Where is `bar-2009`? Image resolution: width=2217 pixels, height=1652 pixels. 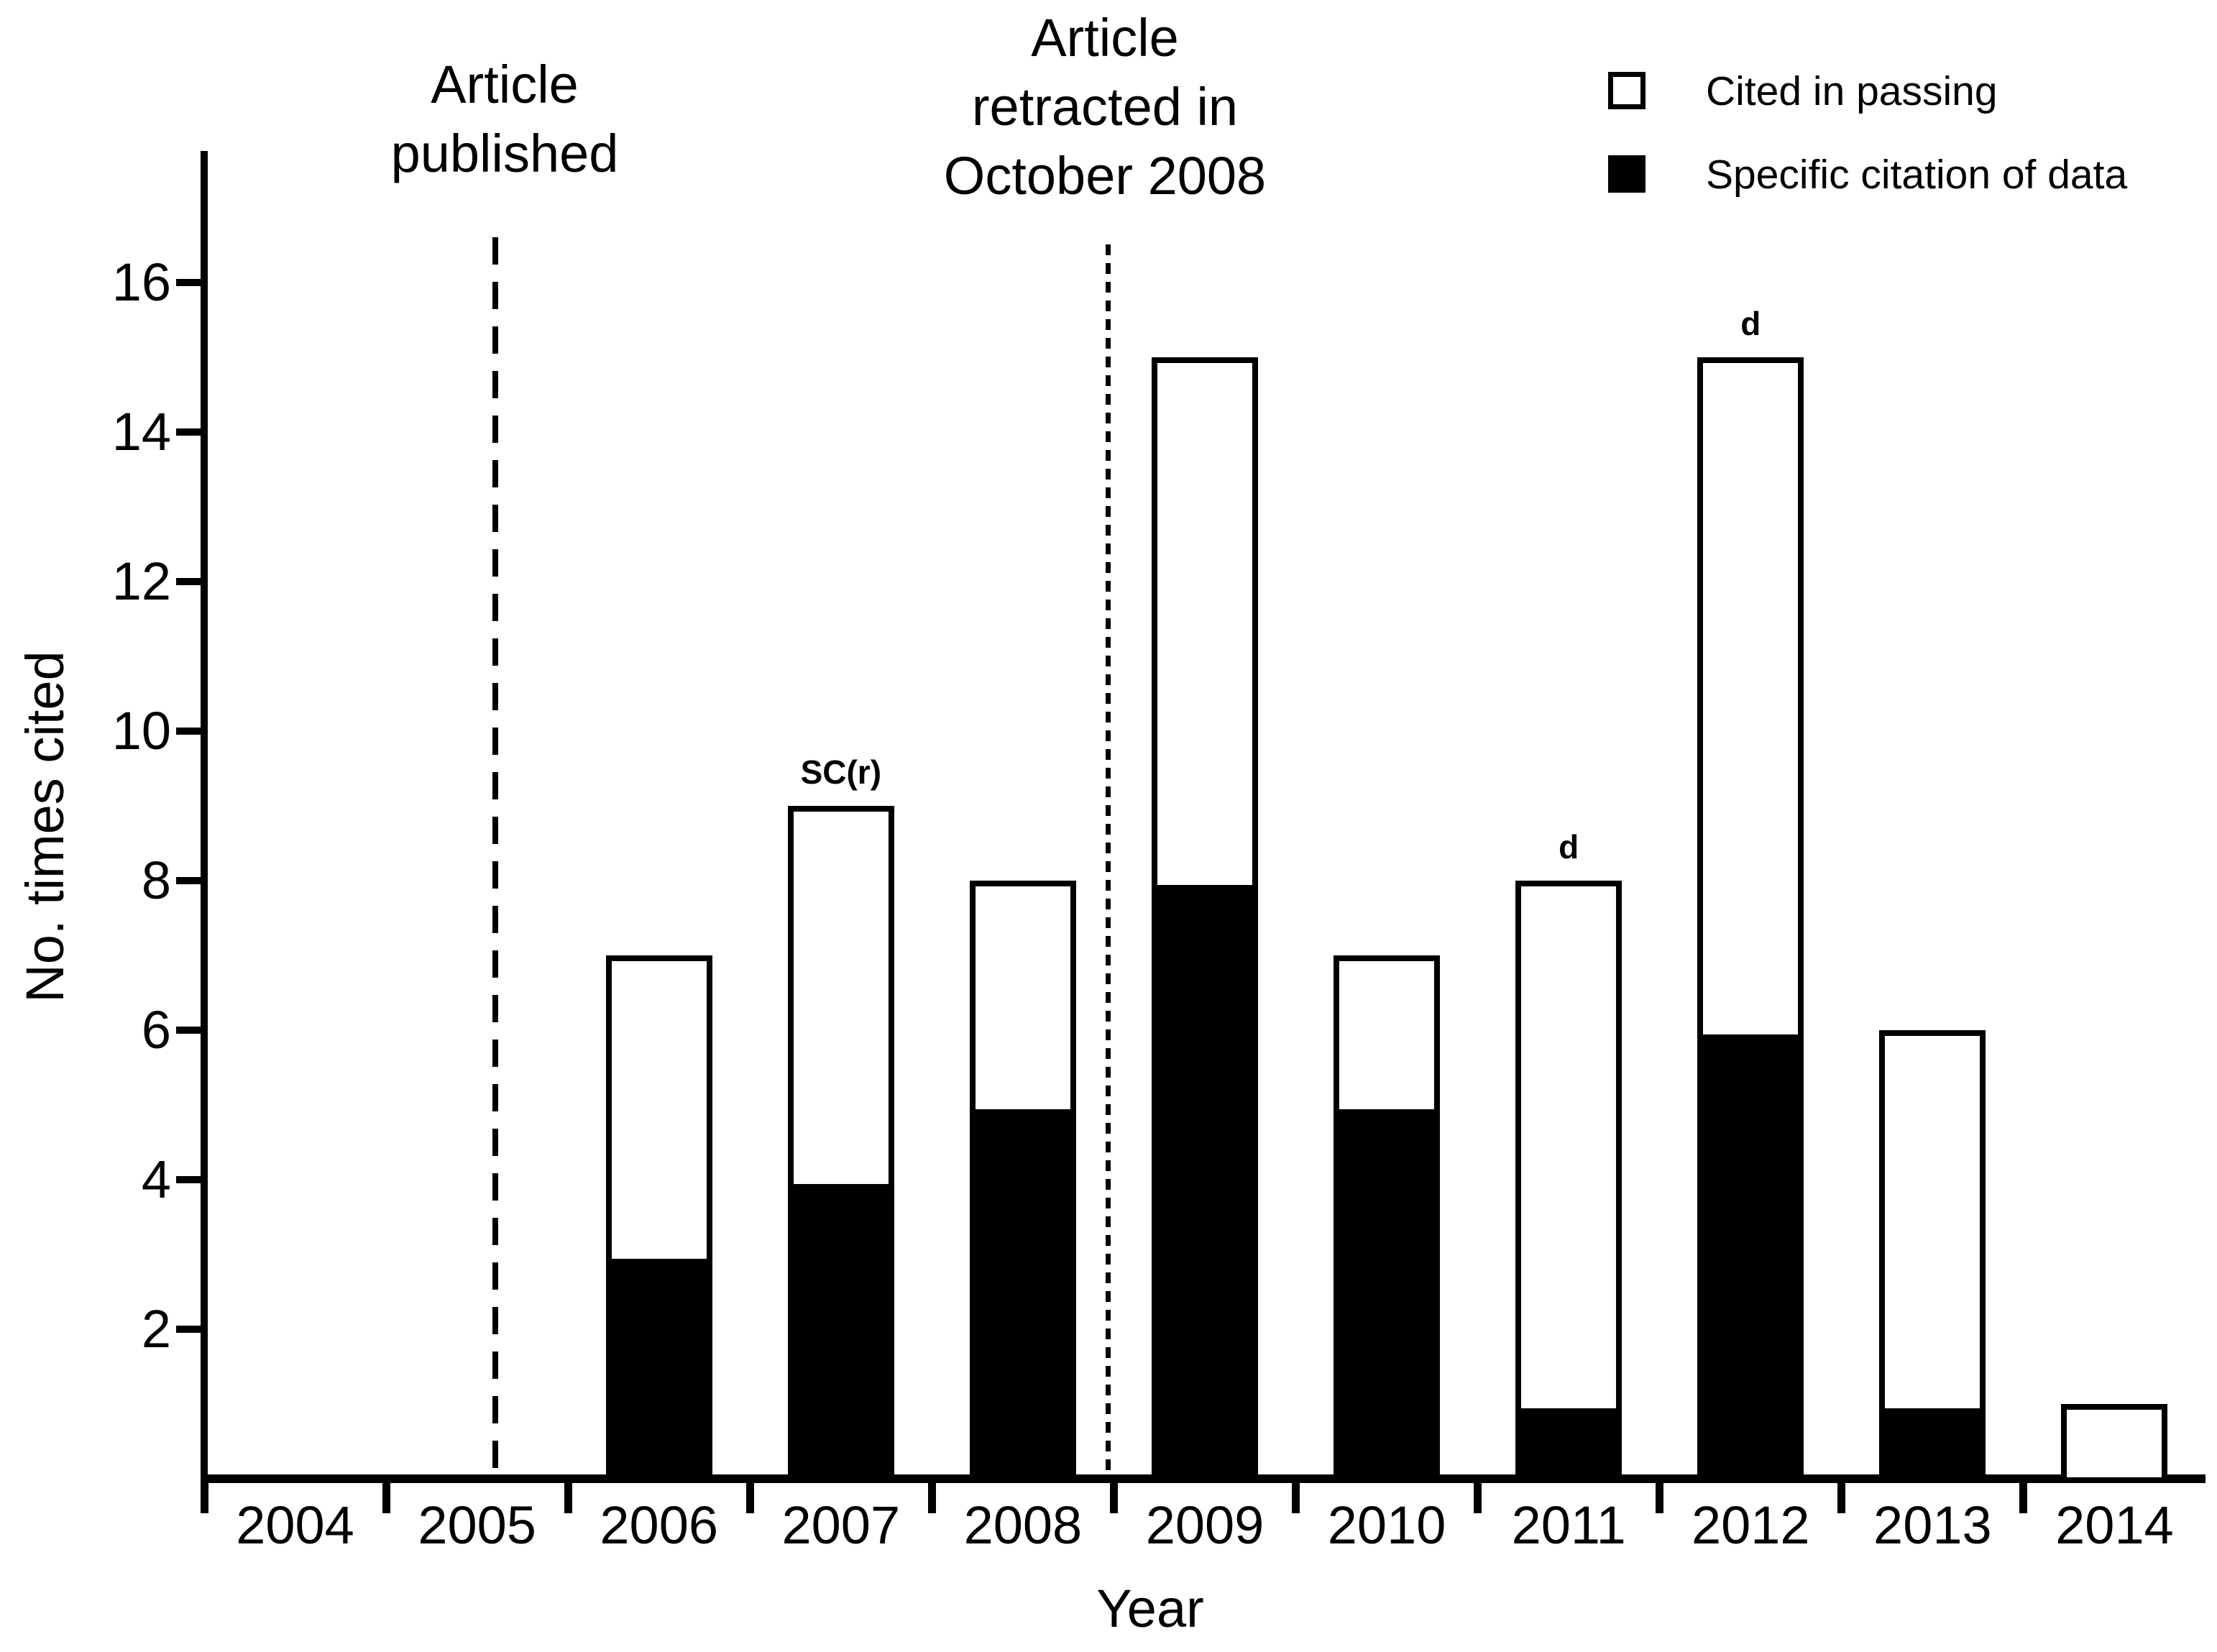 bar-2009 is located at coordinates (1205, 920).